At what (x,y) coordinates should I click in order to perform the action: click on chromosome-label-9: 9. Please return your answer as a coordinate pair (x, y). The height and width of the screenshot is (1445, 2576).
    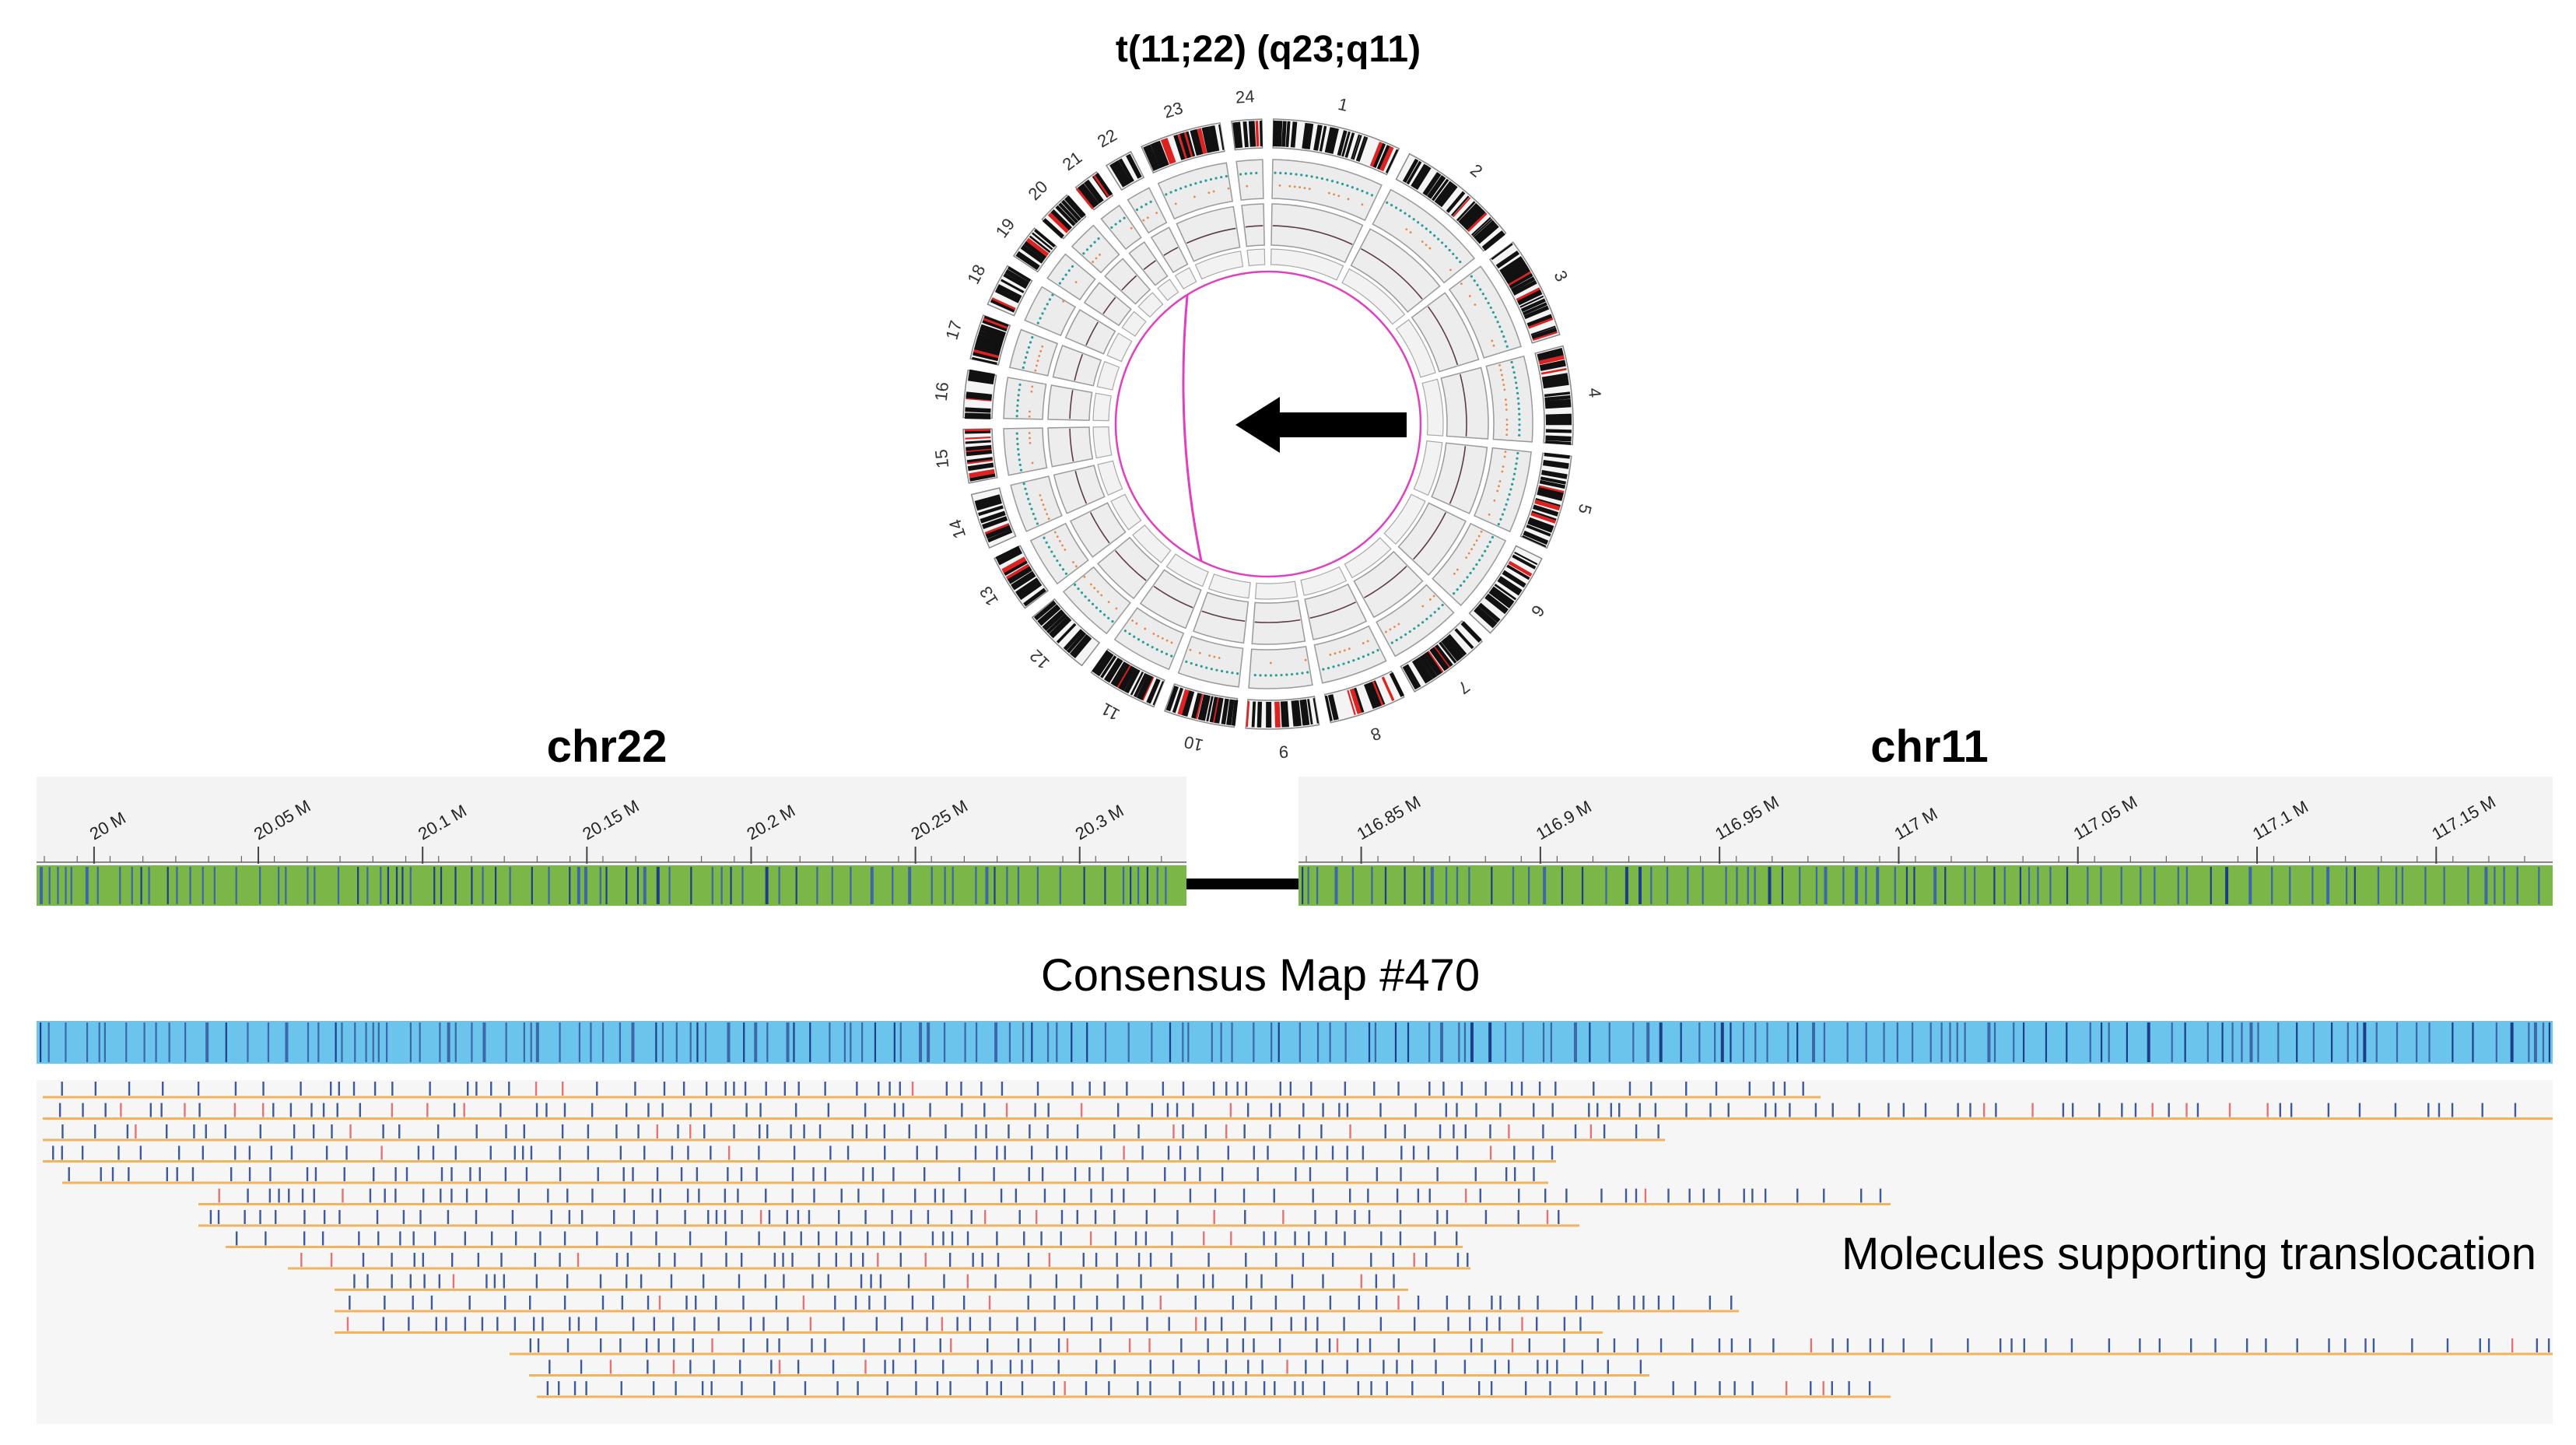
    Looking at the image, I should click on (1283, 752).